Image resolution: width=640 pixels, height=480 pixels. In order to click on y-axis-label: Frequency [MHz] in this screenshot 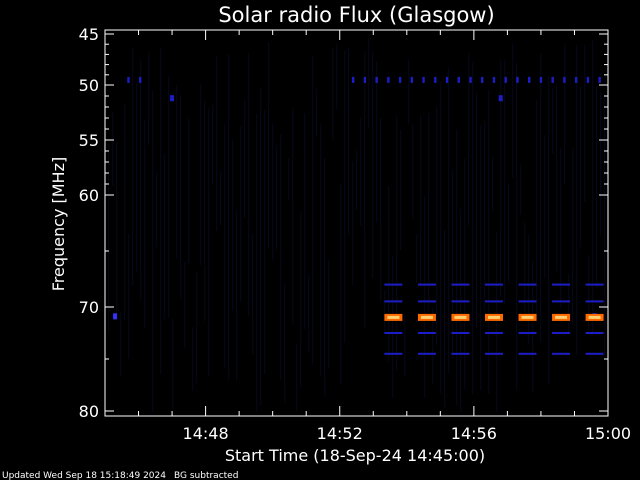, I will do `click(58, 224)`.